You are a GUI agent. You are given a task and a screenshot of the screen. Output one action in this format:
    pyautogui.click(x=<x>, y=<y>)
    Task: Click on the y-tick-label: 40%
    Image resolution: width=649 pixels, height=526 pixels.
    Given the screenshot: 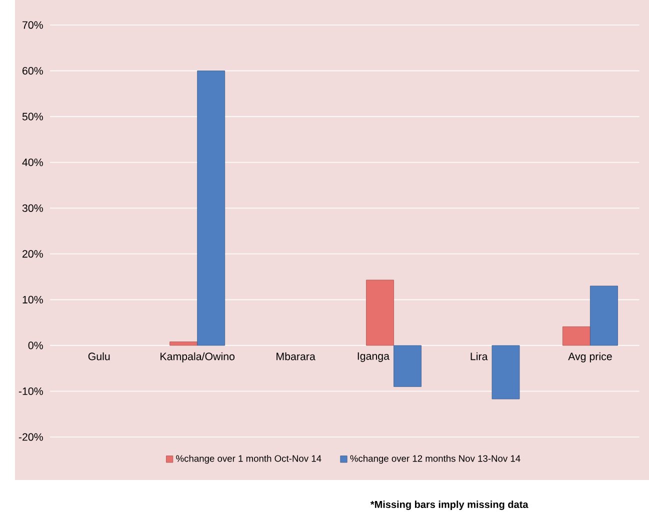 What is the action you would take?
    pyautogui.click(x=32, y=162)
    